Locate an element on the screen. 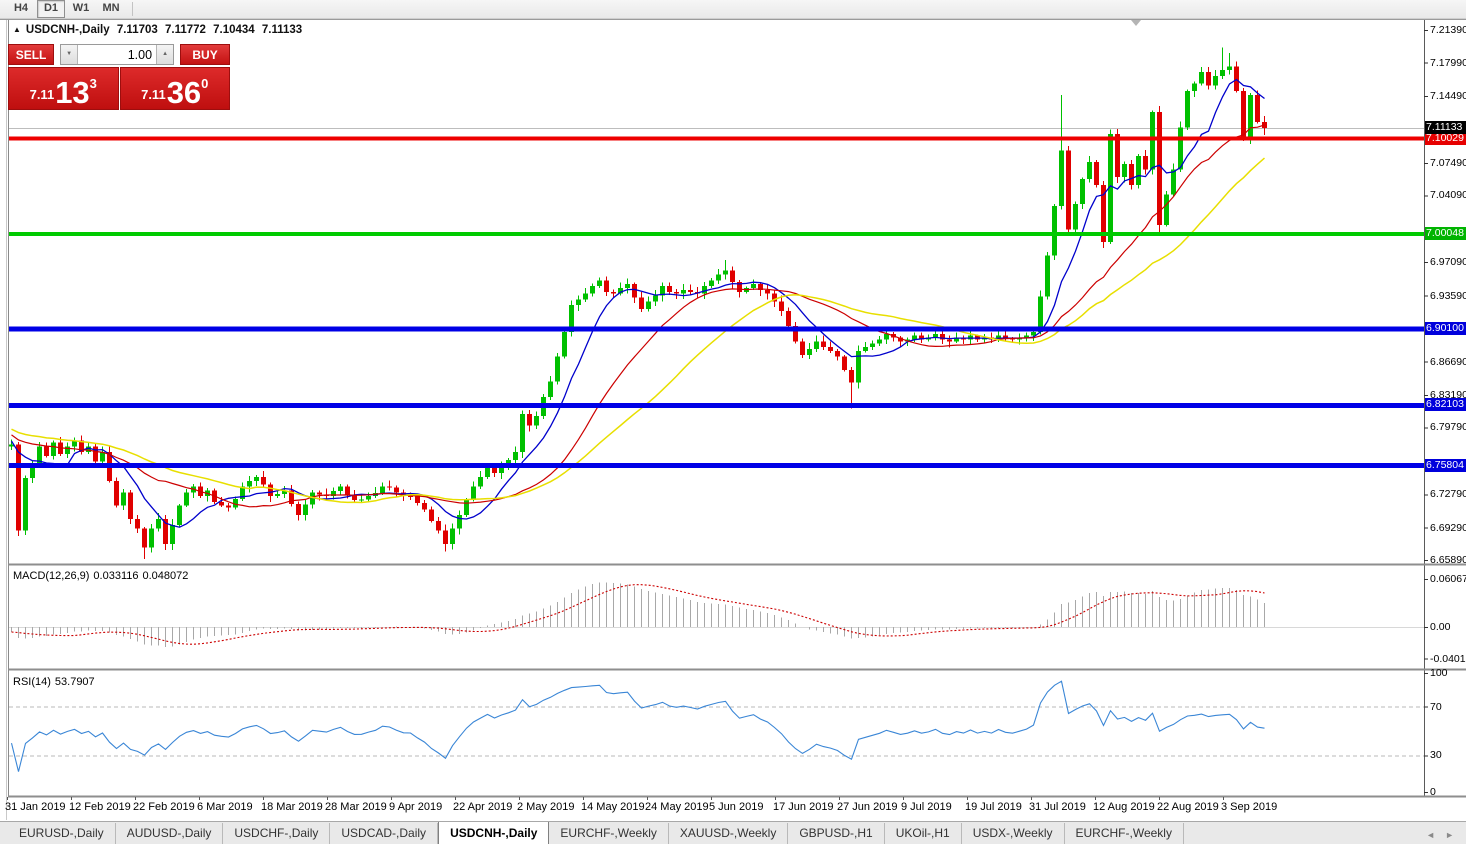 This screenshot has height=844, width=1466. price-axis-label: 7.07490 is located at coordinates (1448, 162).